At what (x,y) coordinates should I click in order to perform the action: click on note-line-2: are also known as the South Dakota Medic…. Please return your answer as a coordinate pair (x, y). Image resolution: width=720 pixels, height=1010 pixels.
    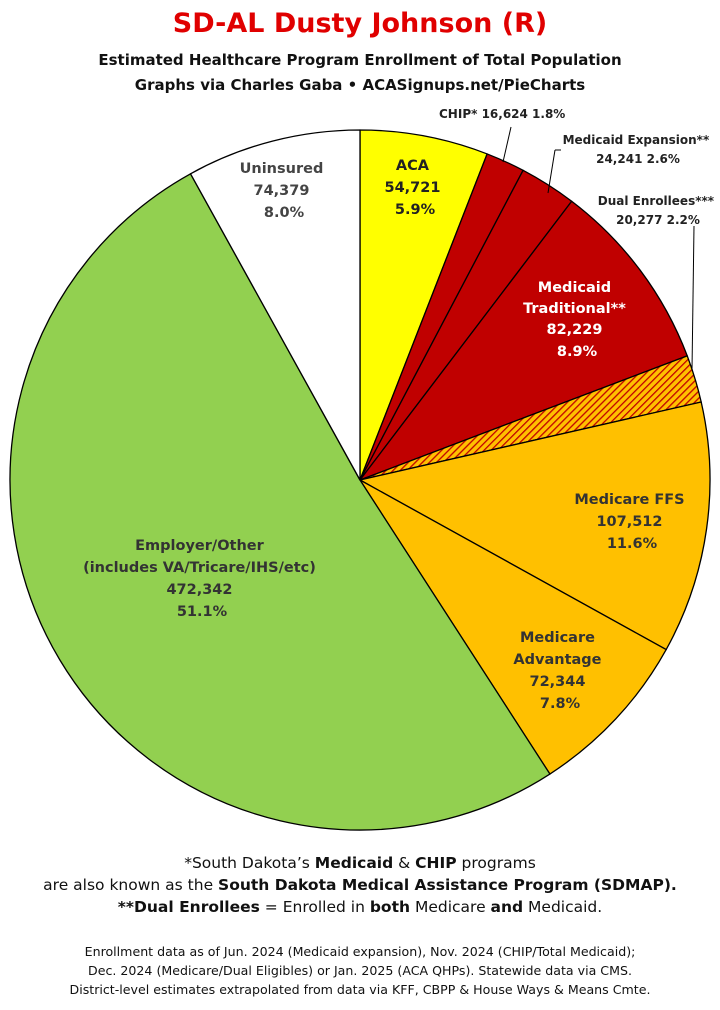
    Looking at the image, I should click on (360, 885).